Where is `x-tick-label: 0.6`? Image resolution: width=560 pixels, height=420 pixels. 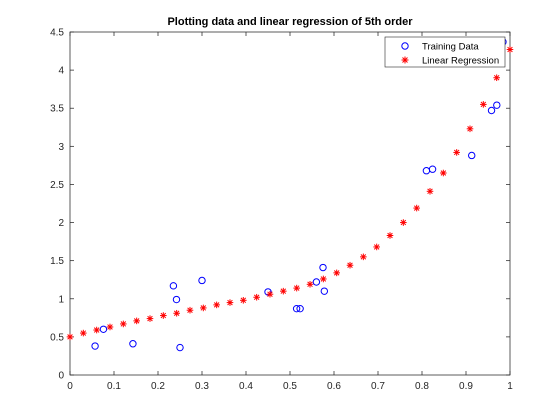 x-tick-label: 0.6 is located at coordinates (334, 386).